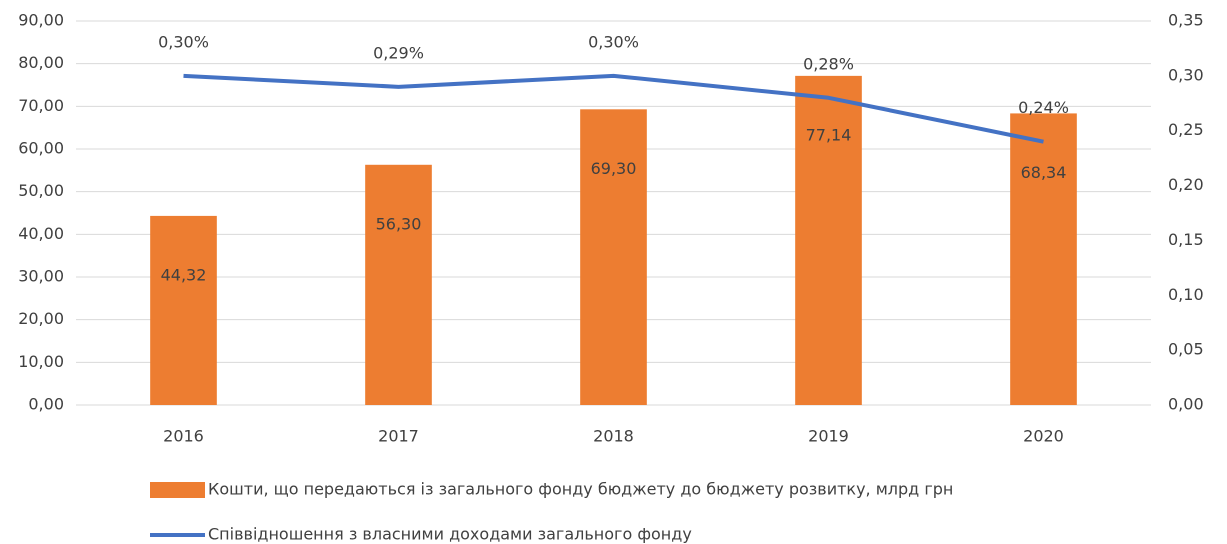  Describe the element at coordinates (398, 436) in the screenshot. I see `x-tick-label: 2017` at that location.